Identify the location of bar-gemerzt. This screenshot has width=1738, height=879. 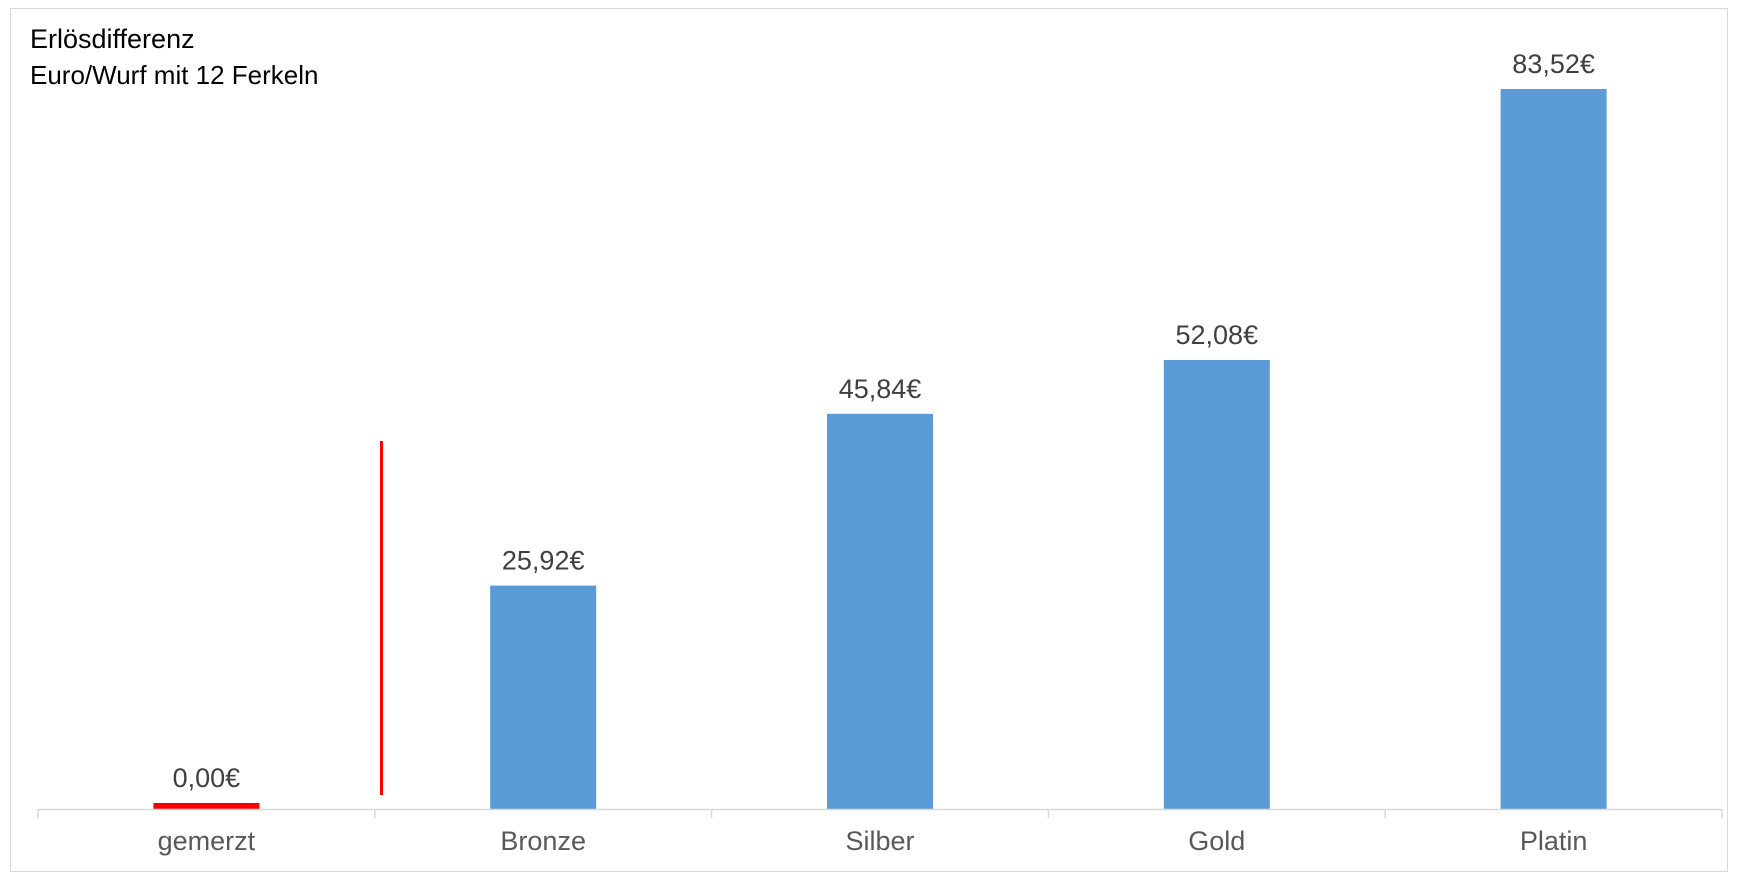
(206, 806).